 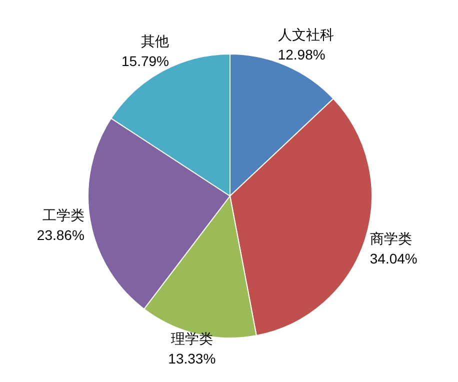 What do you see at coordinates (63, 215) in the screenshot?
I see `slice-label: 工学类` at bounding box center [63, 215].